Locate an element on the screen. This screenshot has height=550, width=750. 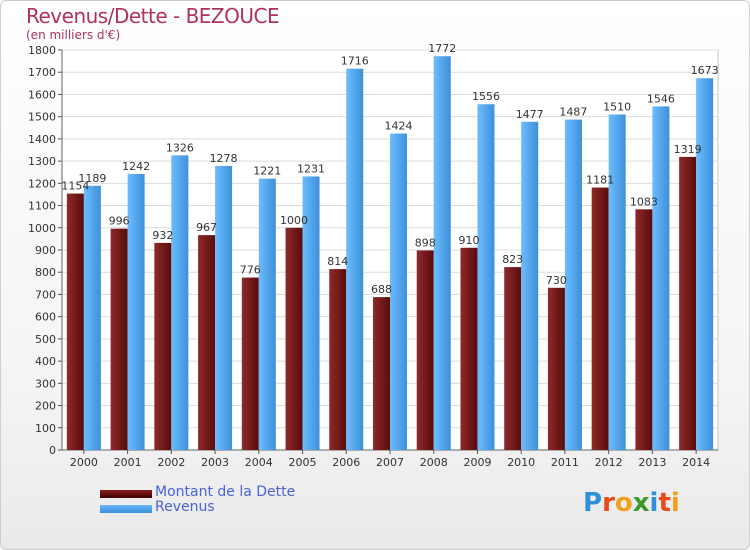
x-tick-label: 2013 is located at coordinates (652, 462).